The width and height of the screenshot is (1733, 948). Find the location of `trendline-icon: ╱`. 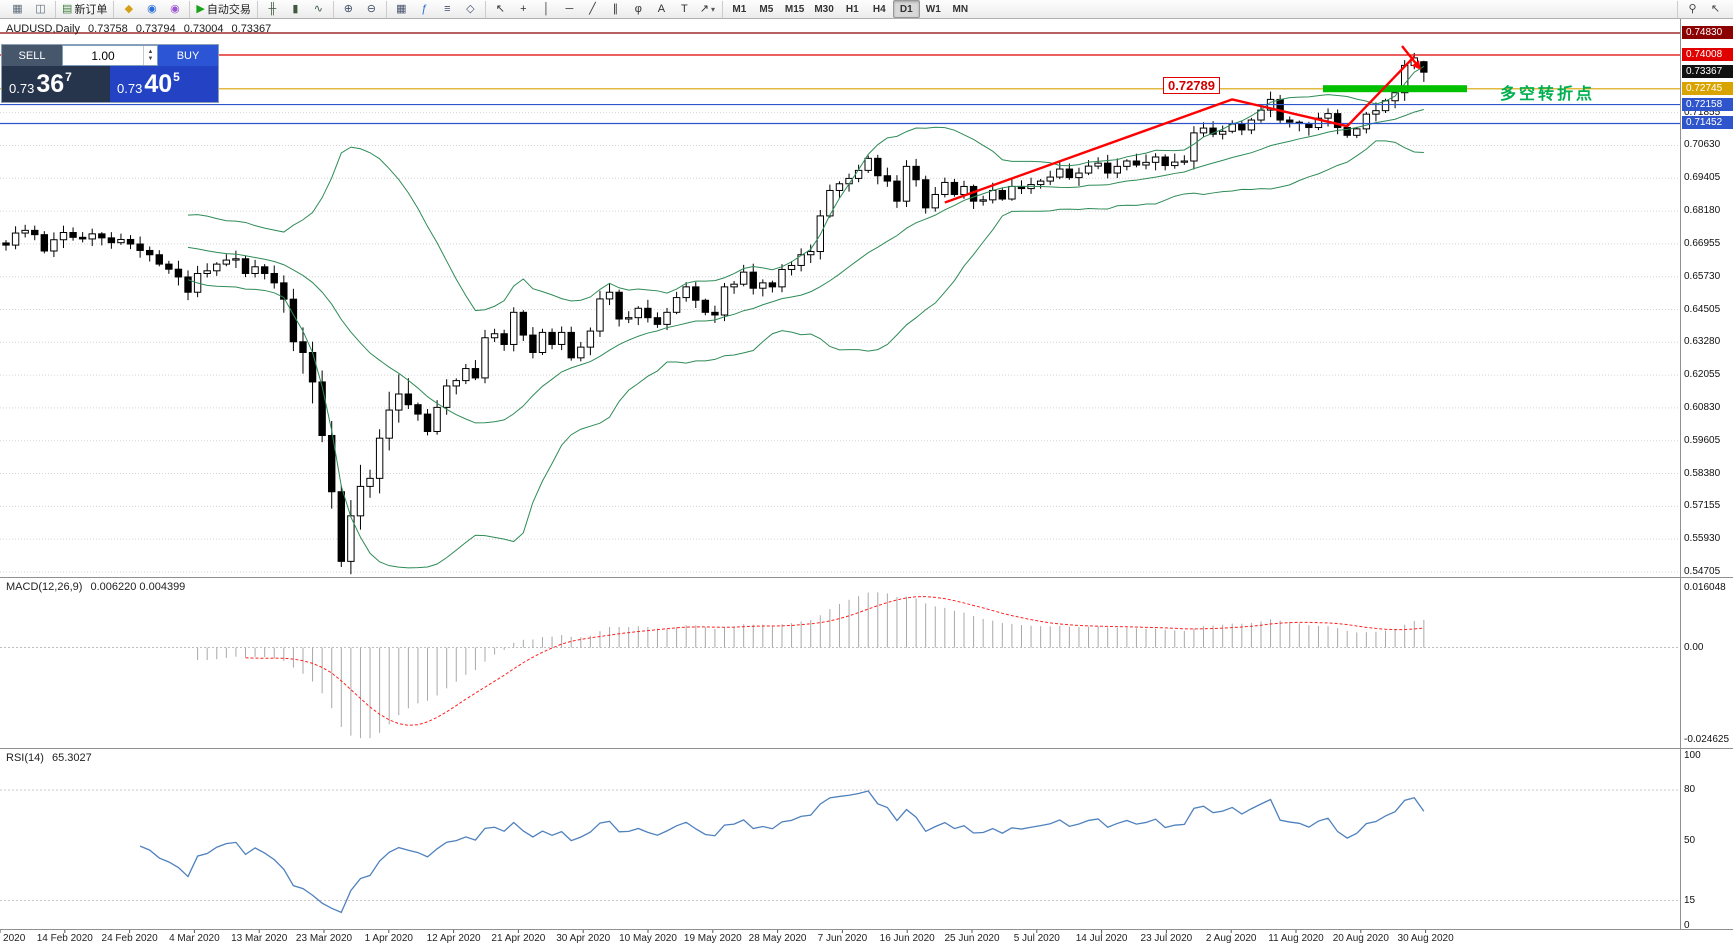

trendline-icon: ╱ is located at coordinates (592, 9).